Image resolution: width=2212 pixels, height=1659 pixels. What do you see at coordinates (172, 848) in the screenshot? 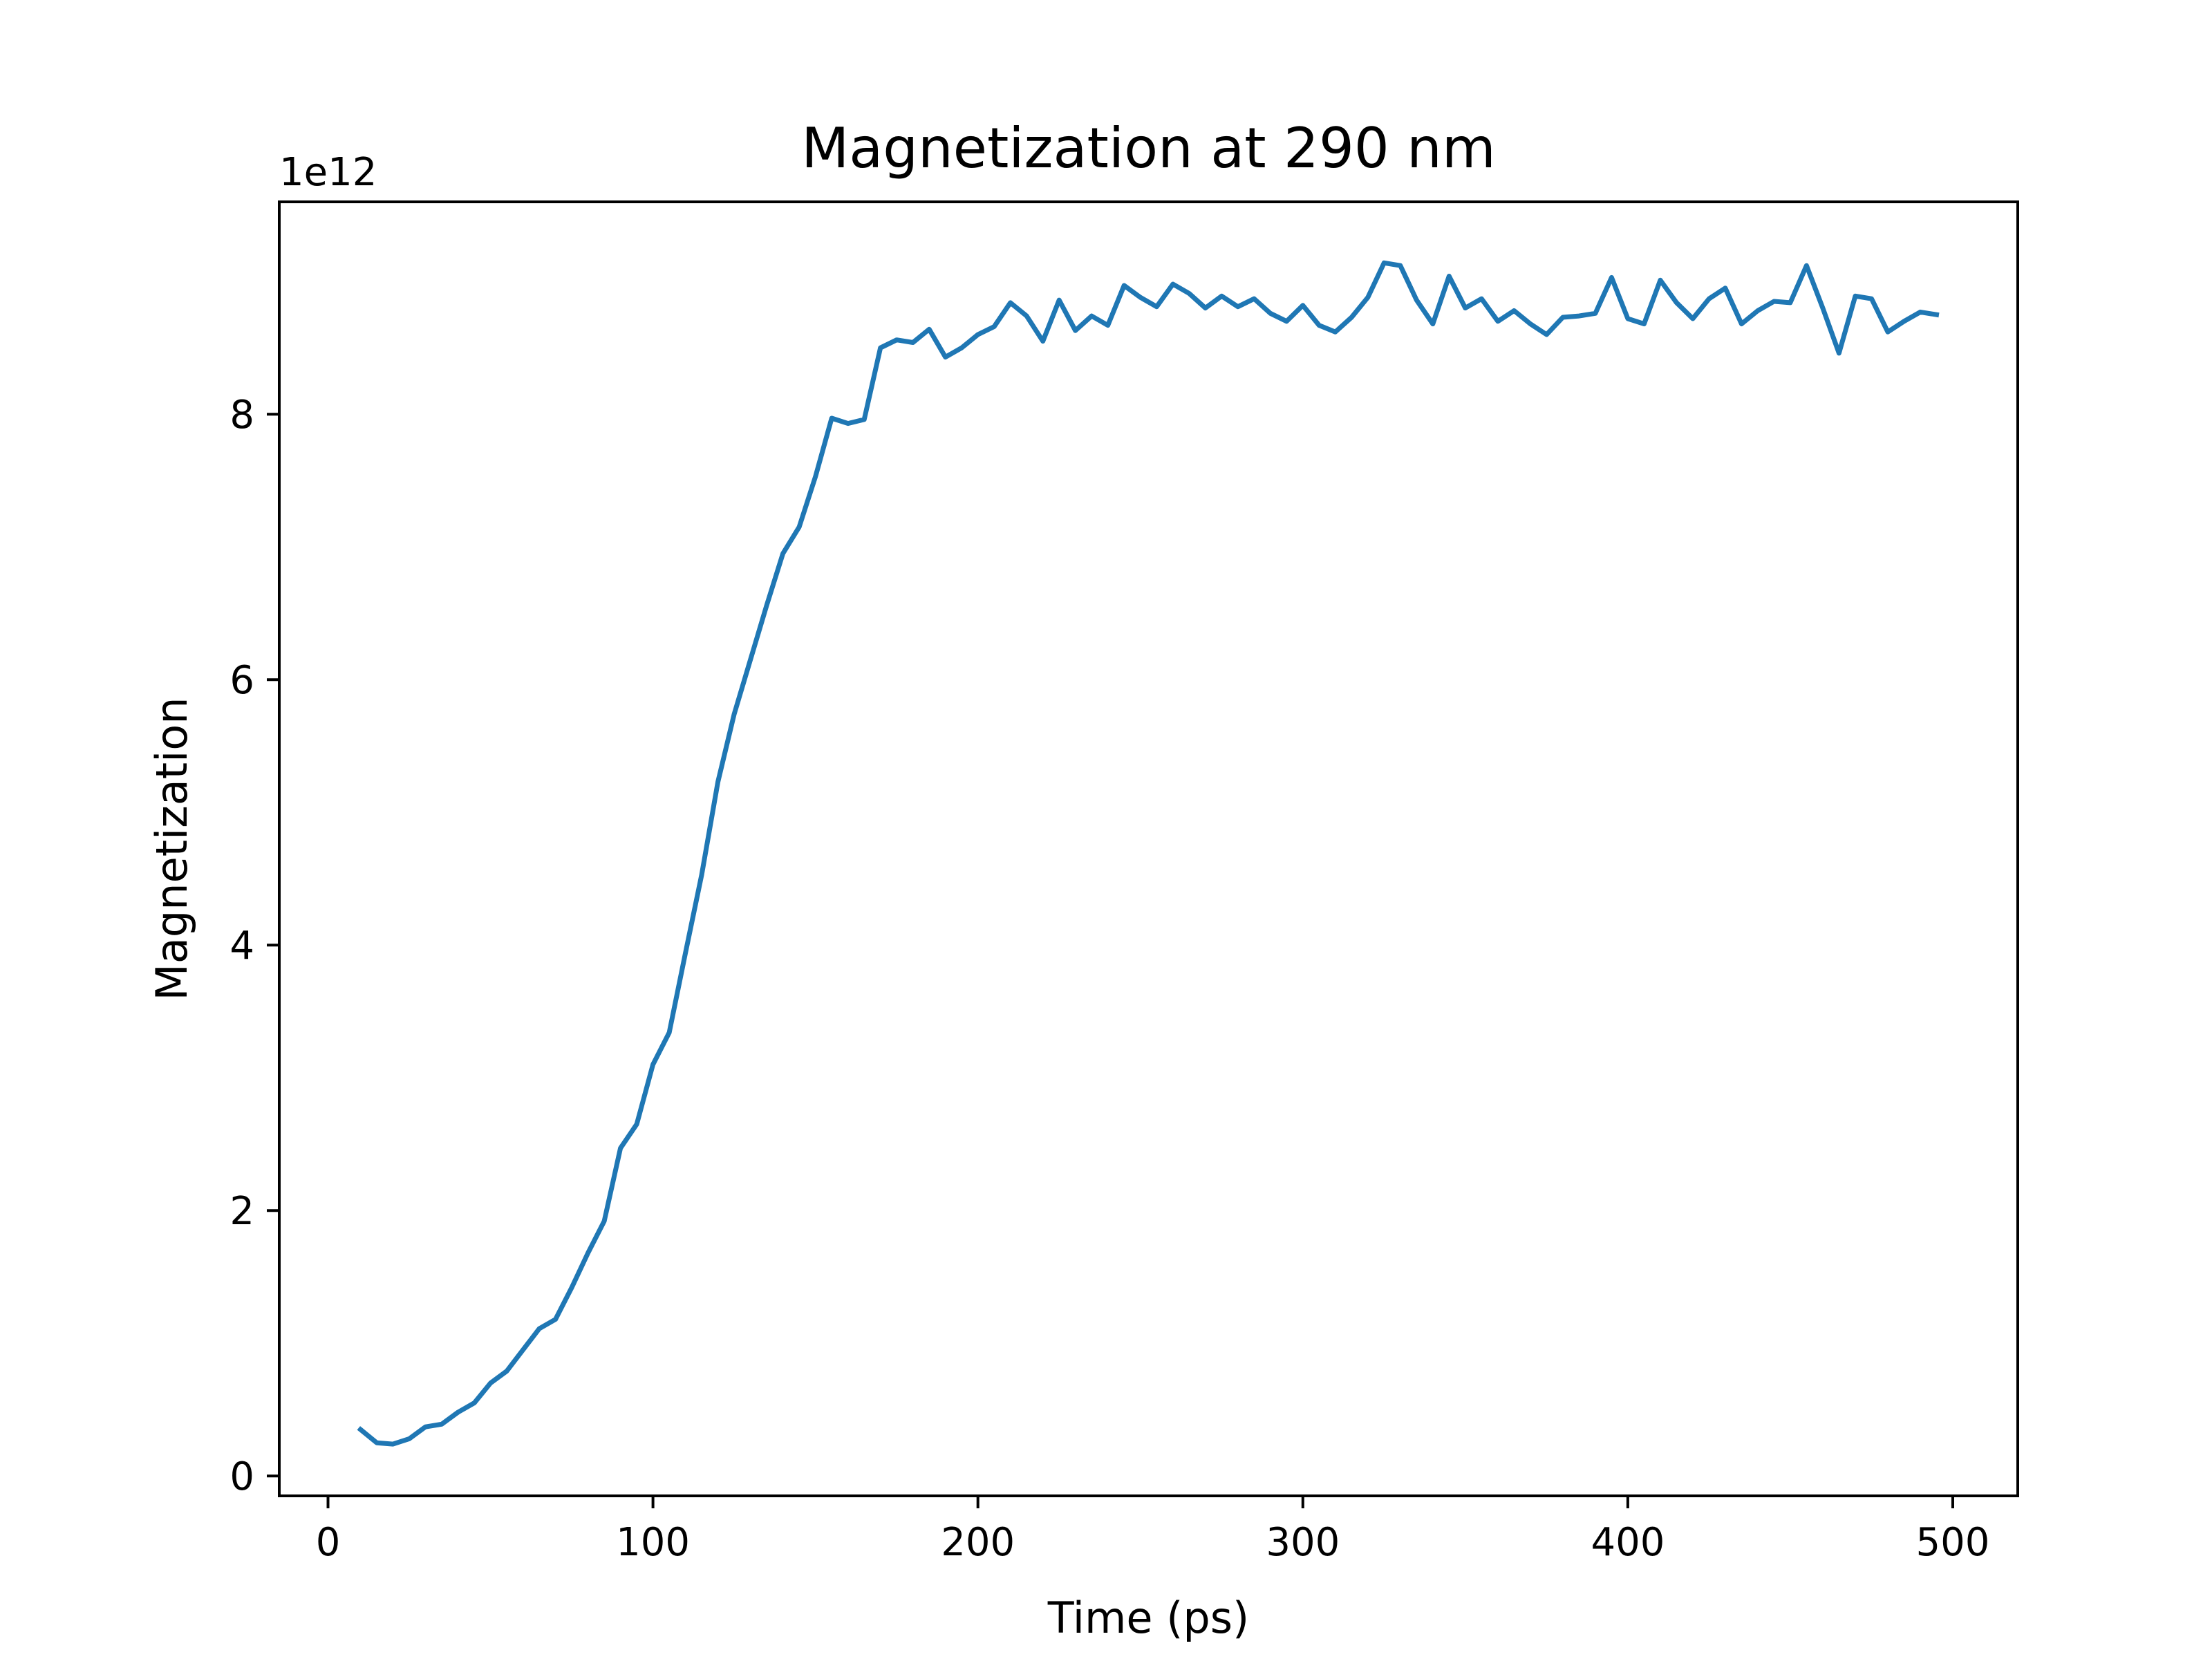
I see `y-axis-label: Magnetization` at bounding box center [172, 848].